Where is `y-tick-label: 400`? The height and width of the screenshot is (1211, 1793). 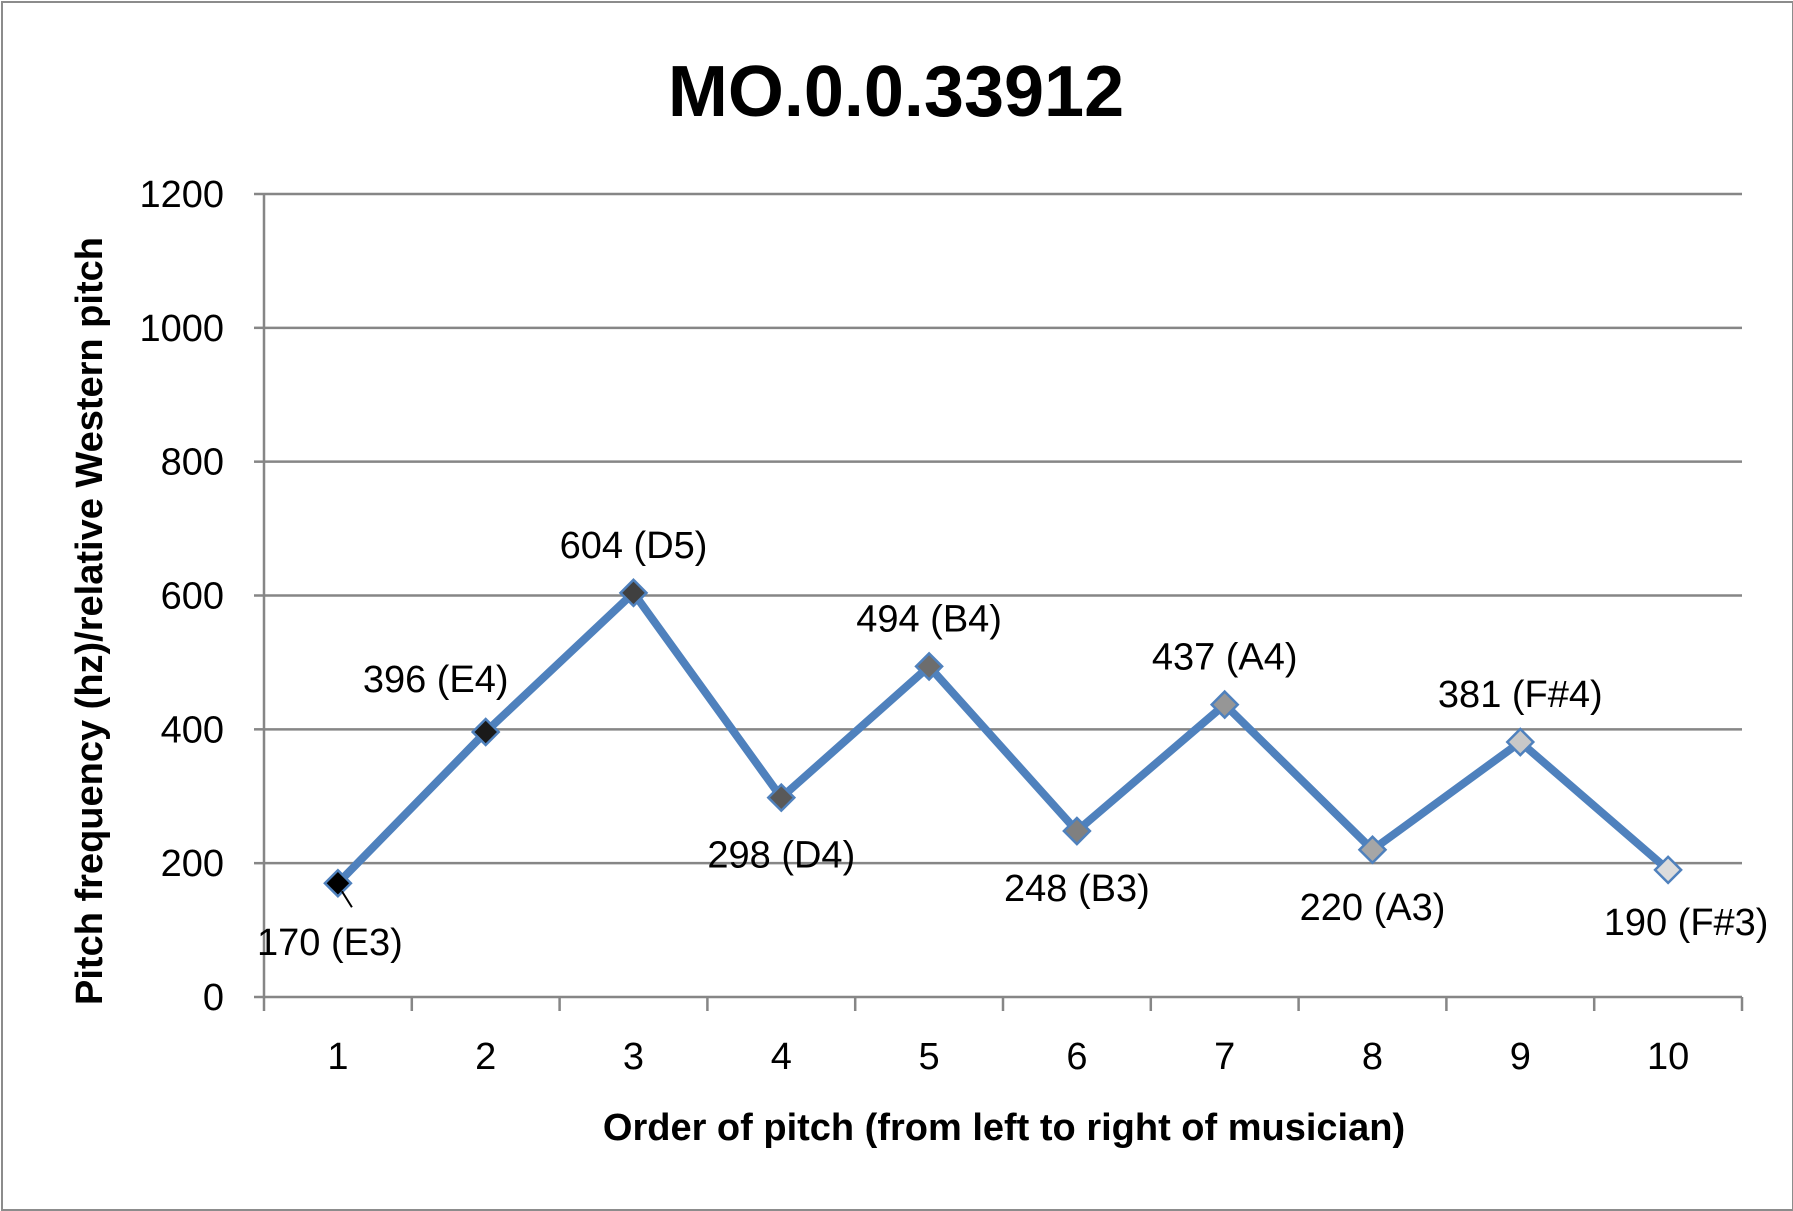
y-tick-label: 400 is located at coordinates (192, 730).